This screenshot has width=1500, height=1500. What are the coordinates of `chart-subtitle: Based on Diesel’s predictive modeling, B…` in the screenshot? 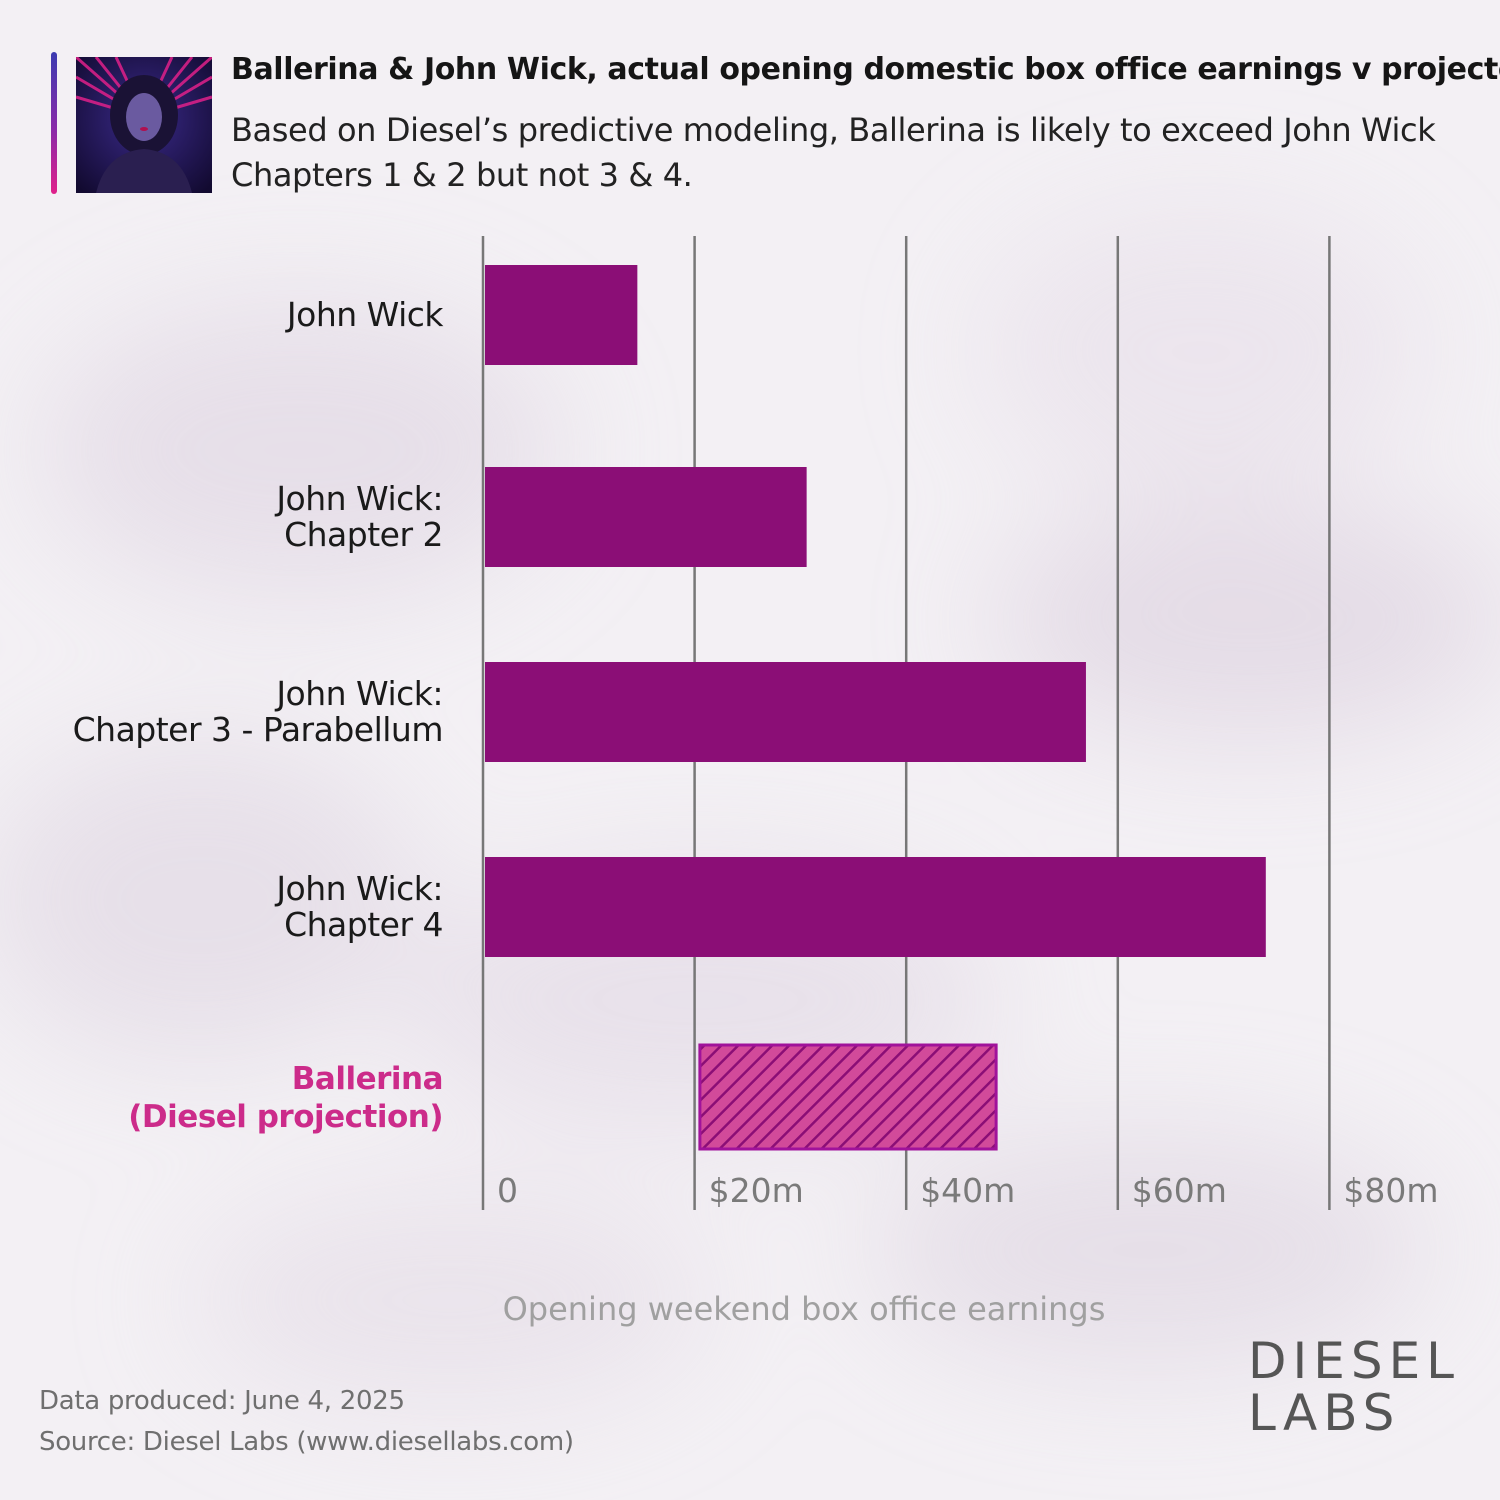 It's located at (833, 152).